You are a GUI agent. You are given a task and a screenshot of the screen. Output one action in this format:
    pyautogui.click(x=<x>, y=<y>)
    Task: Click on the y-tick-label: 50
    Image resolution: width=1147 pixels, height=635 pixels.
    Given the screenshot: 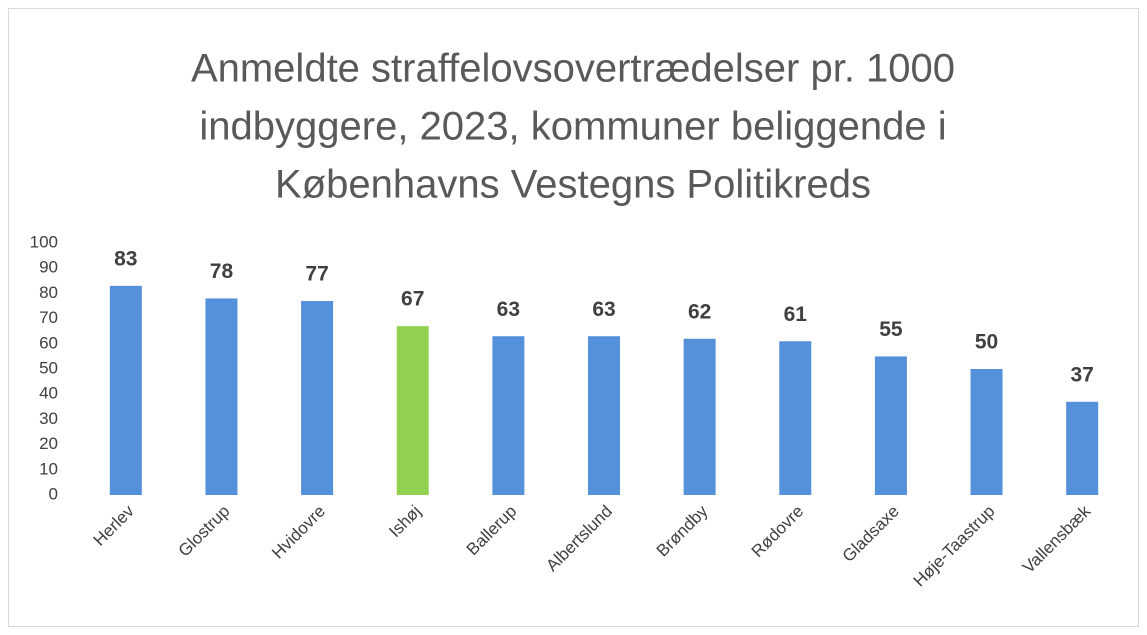 What is the action you would take?
    pyautogui.click(x=48, y=367)
    